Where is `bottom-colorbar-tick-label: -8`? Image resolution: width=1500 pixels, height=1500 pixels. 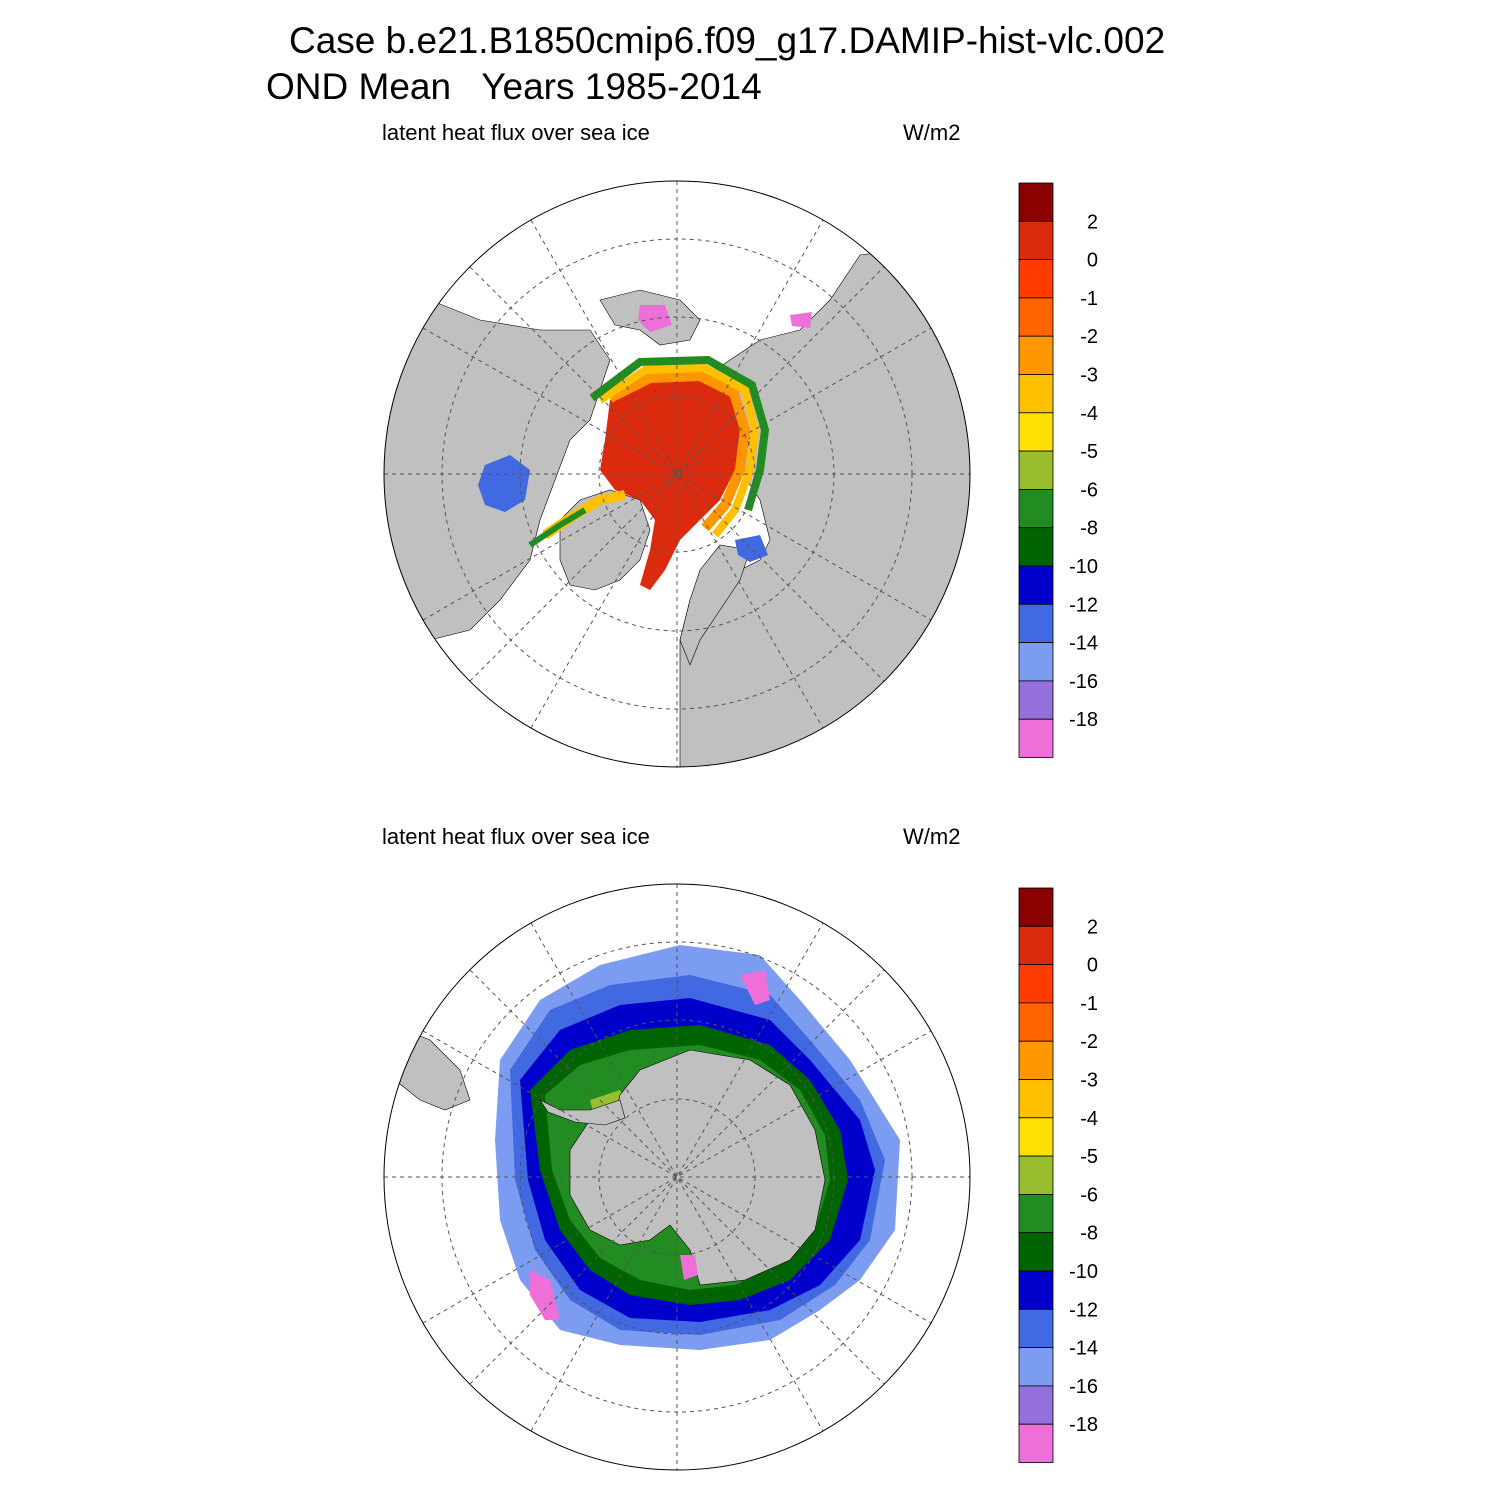
bottom-colorbar-tick-label: -8 is located at coordinates (1089, 1234).